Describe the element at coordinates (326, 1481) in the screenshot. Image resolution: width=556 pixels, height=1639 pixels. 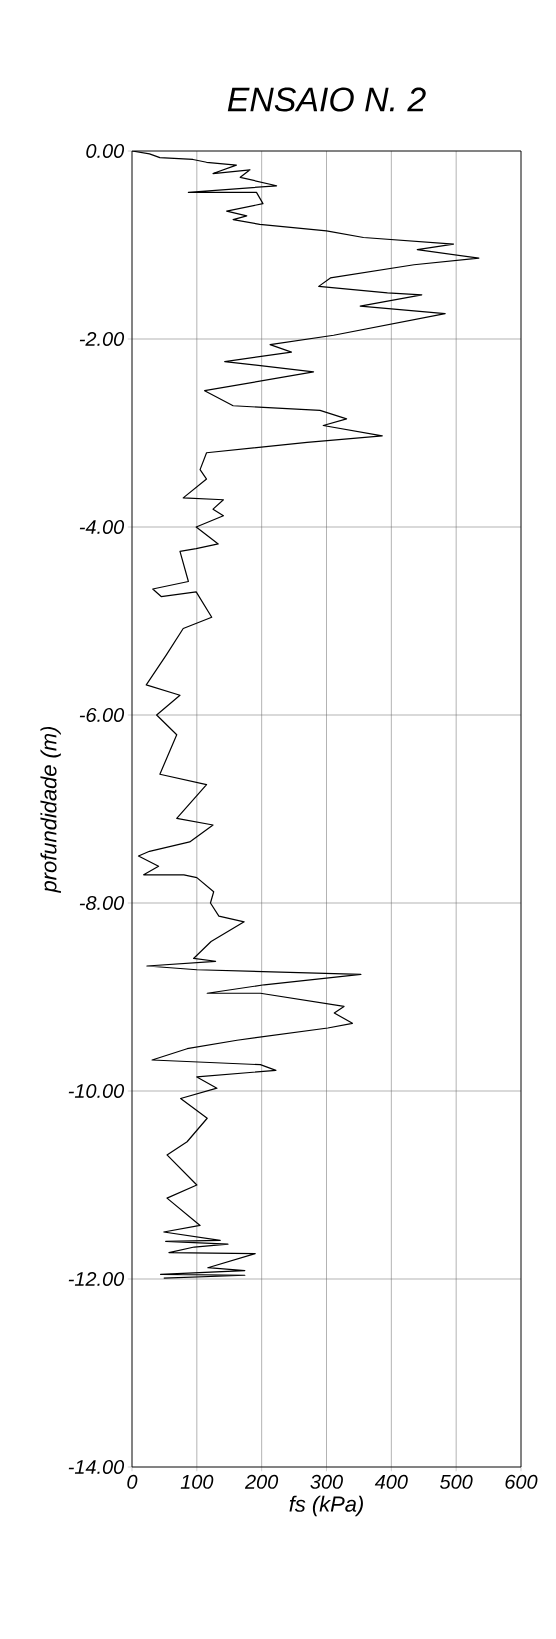
I see `x-tick-label: 300` at that location.